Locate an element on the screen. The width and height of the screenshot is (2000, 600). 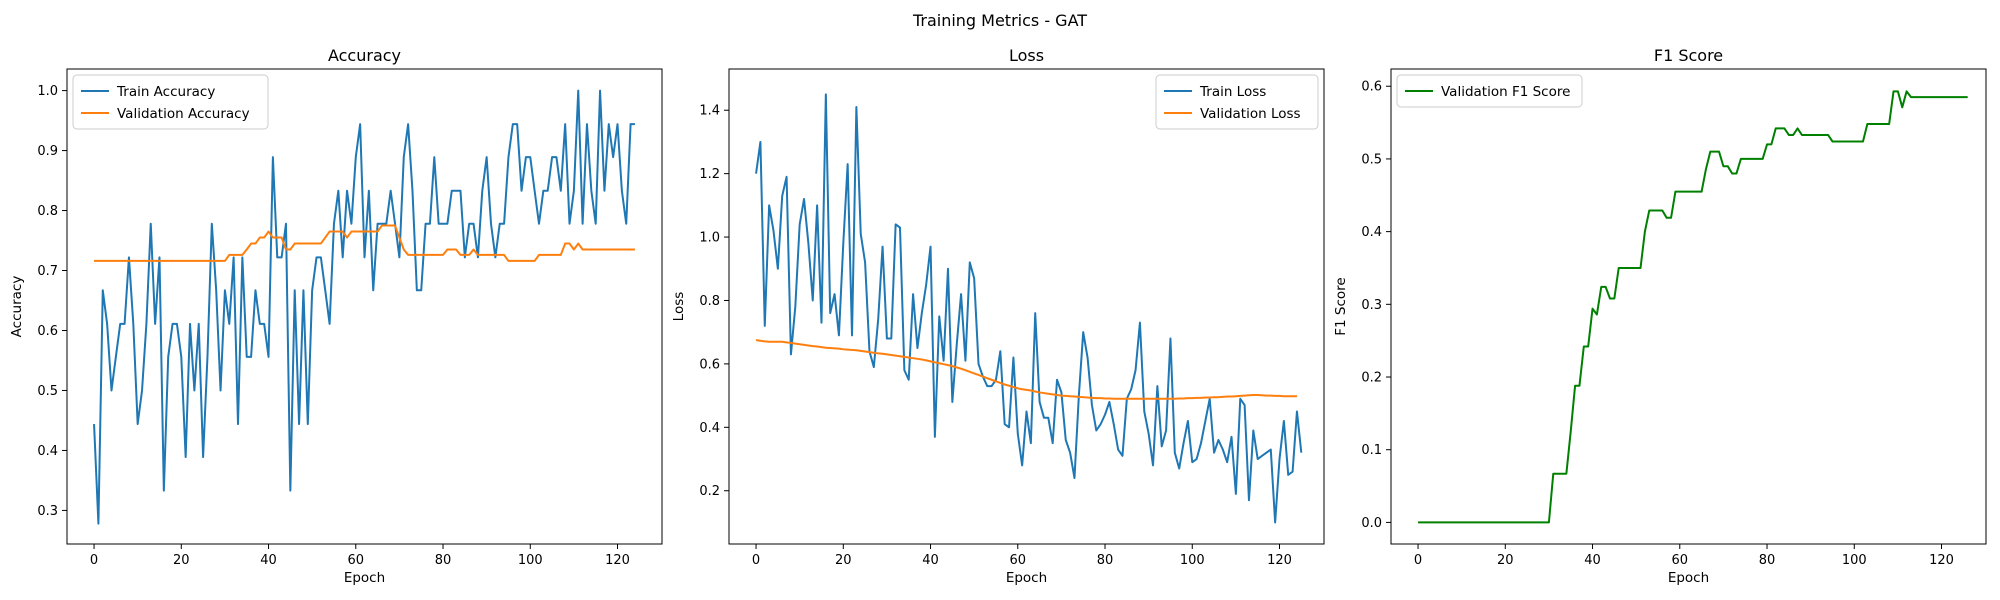
series-line-validation-accuracy is located at coordinates (364, 243).